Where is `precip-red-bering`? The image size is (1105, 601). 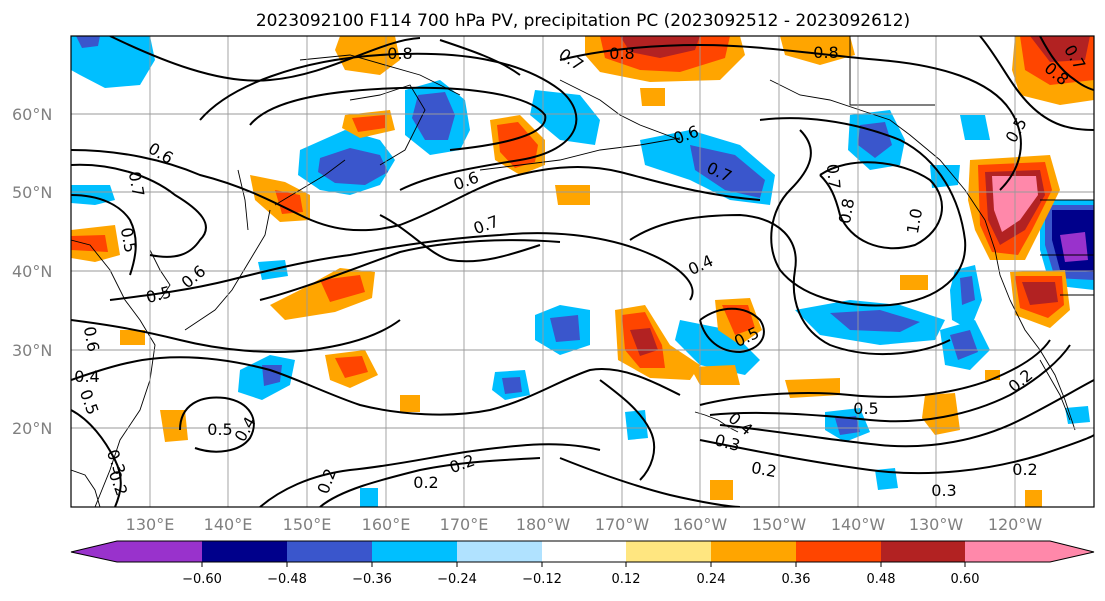
precip-red-bering is located at coordinates (517, 145).